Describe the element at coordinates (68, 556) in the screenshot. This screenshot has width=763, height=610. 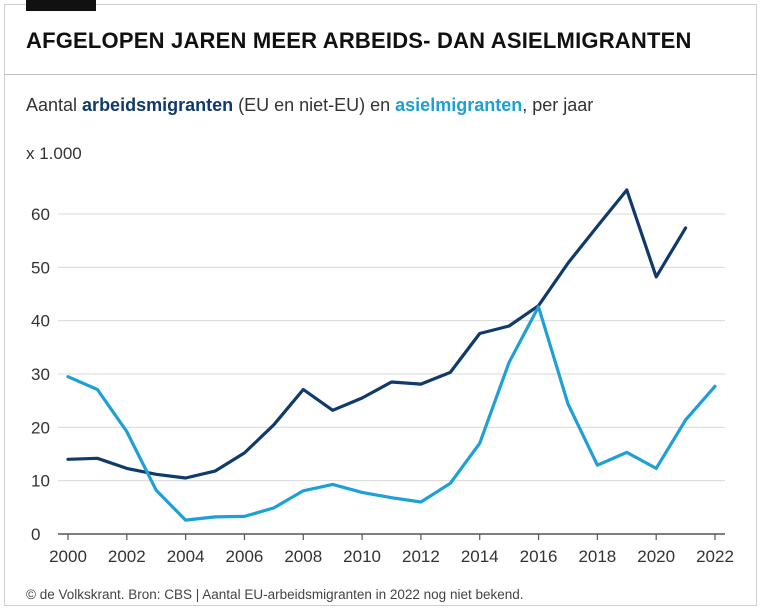
I see `x-tick-label: 2000` at that location.